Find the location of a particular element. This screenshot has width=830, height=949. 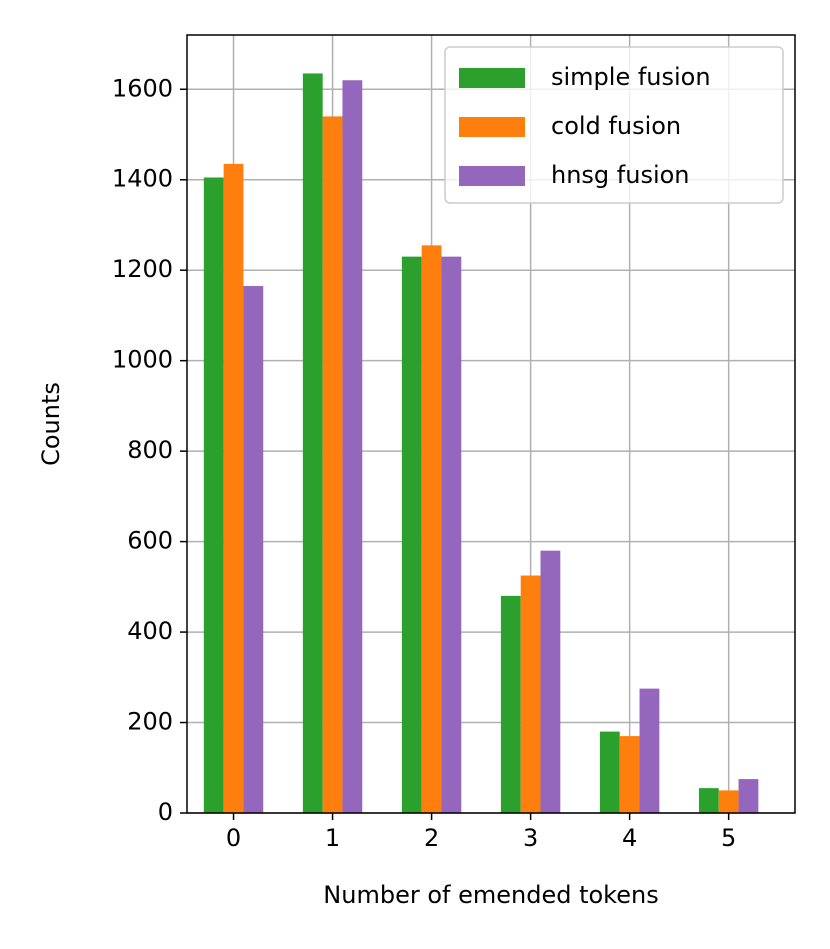

x-tick-label: 0 is located at coordinates (233, 838).